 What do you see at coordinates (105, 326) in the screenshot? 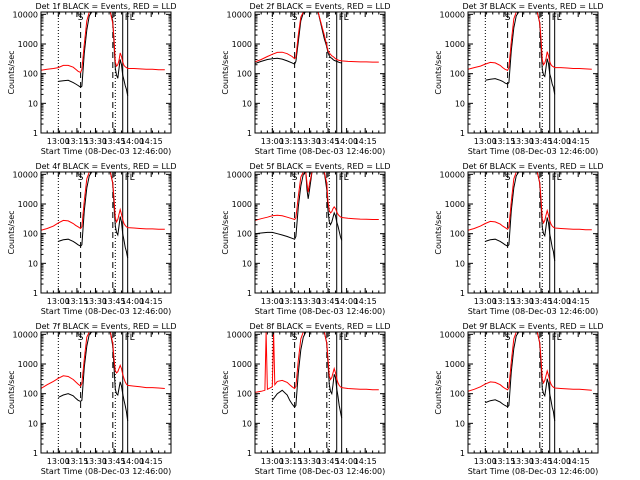
I see `panel-title: Det 7f BLACK = Events, RED = LLD` at bounding box center [105, 326].